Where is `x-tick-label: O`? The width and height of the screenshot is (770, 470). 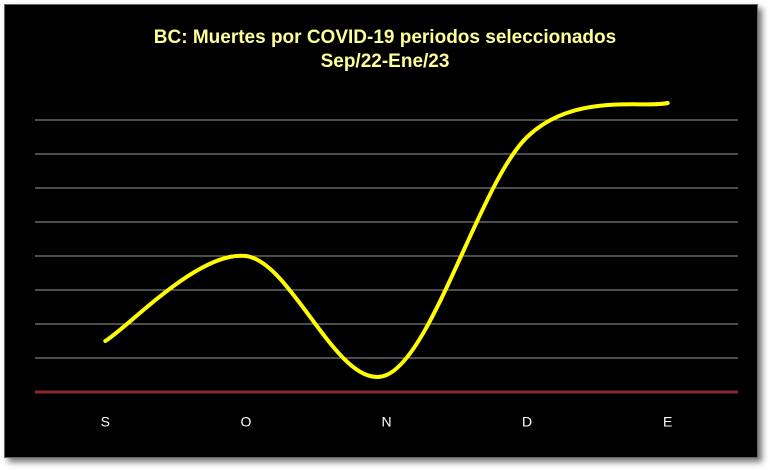
x-tick-label: O is located at coordinates (245, 422).